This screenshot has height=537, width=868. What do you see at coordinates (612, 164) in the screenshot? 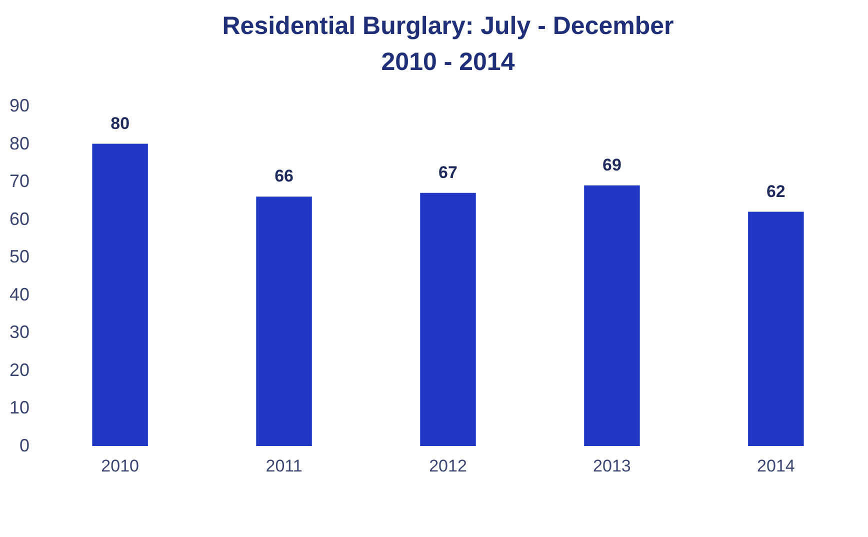
I see `data-label: 69` at bounding box center [612, 164].